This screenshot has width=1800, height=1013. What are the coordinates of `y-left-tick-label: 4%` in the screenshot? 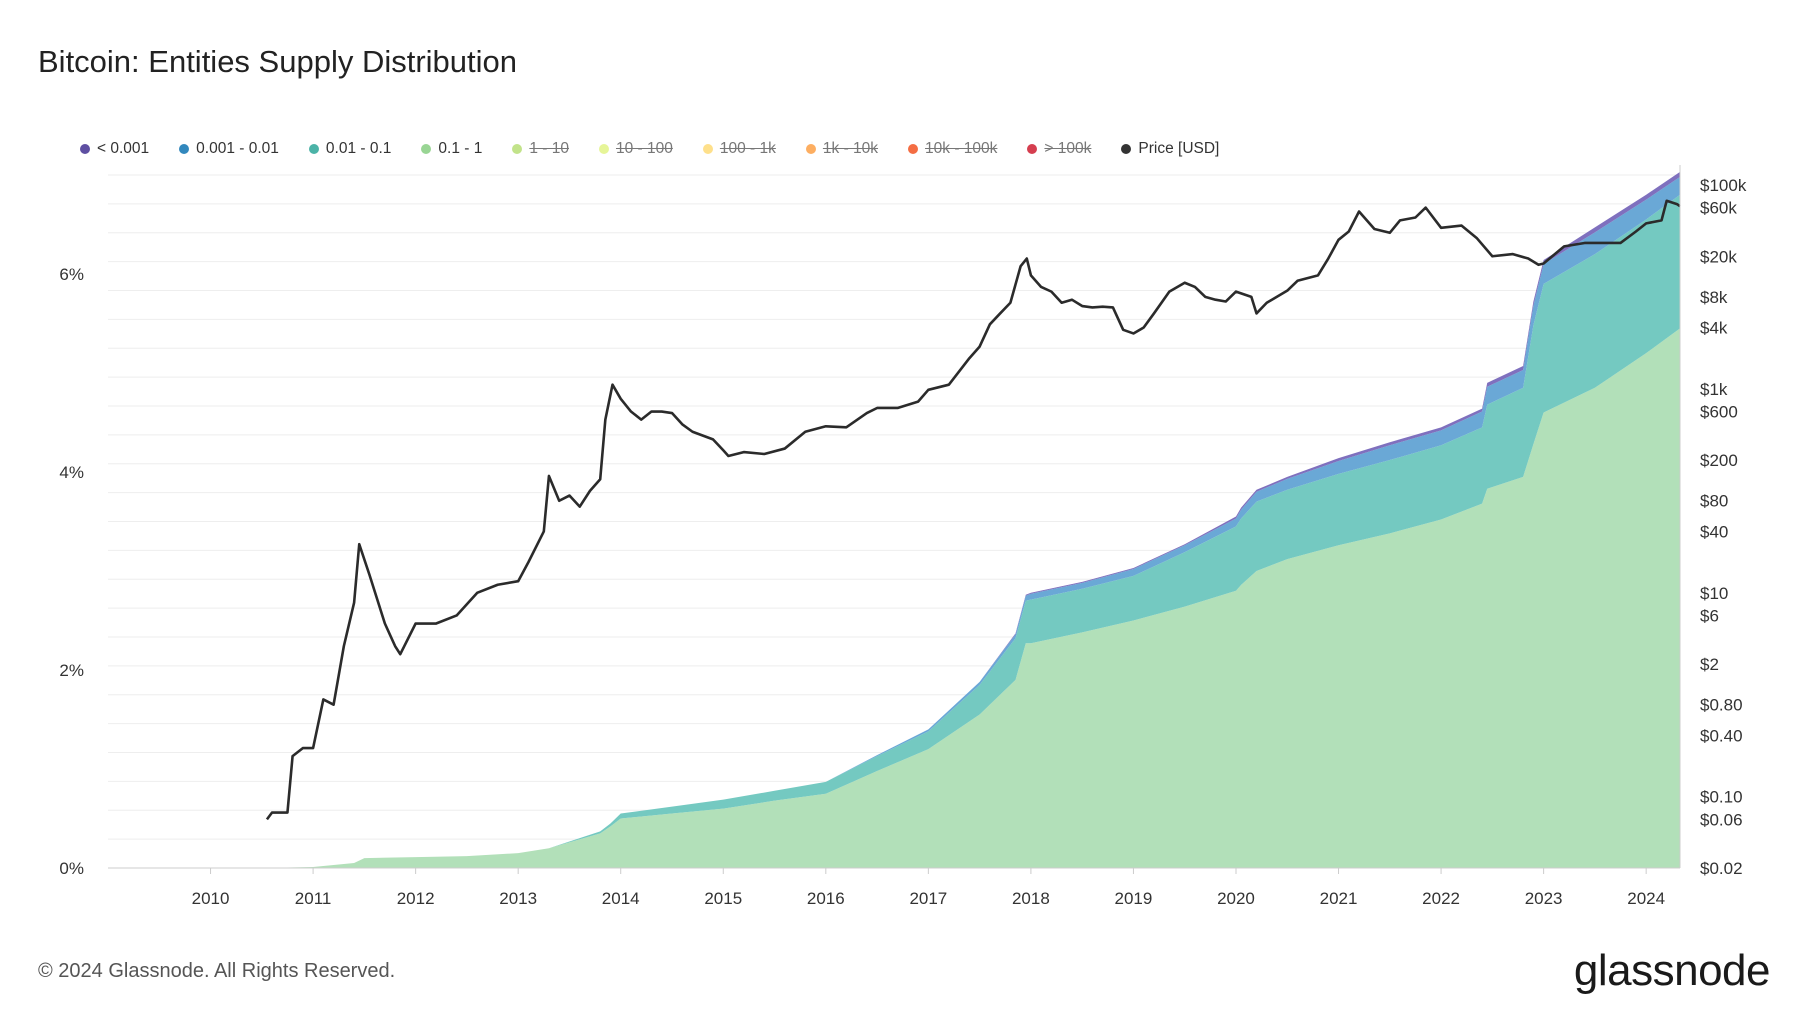 It's located at (71, 472).